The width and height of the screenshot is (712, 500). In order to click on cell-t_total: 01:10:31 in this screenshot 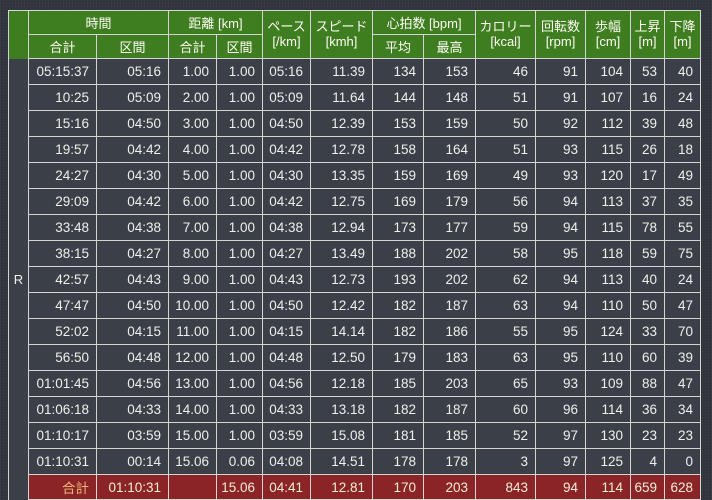, I will do `click(62, 461)`.